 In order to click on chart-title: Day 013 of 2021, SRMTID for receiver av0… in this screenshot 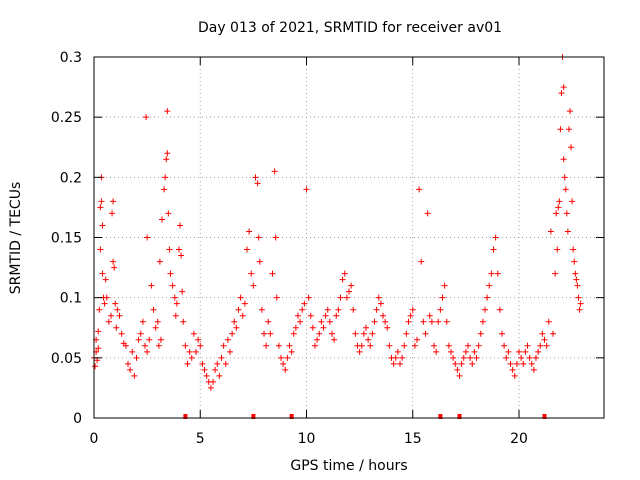, I will do `click(350, 28)`.